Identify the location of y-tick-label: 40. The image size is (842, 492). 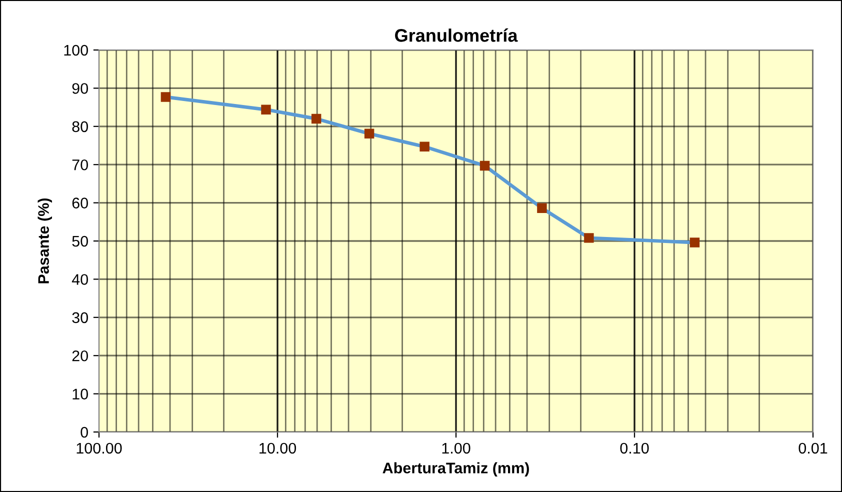
(80, 279).